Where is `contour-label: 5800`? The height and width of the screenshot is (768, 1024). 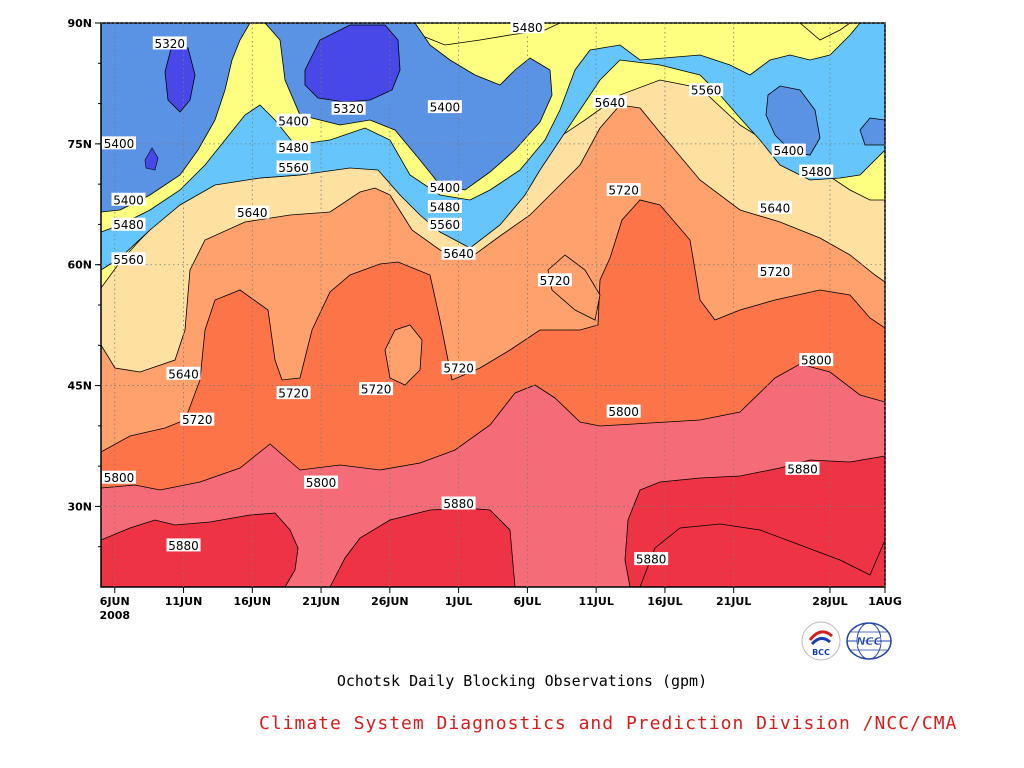
contour-label: 5800 is located at coordinates (816, 360).